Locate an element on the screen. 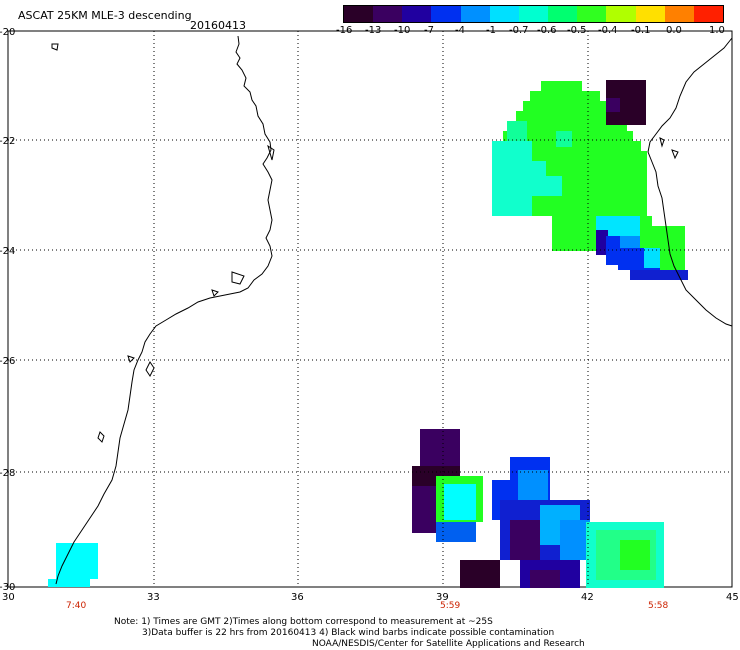 This screenshot has width=740, height=650. data-swath-south is located at coordinates (538, 508).